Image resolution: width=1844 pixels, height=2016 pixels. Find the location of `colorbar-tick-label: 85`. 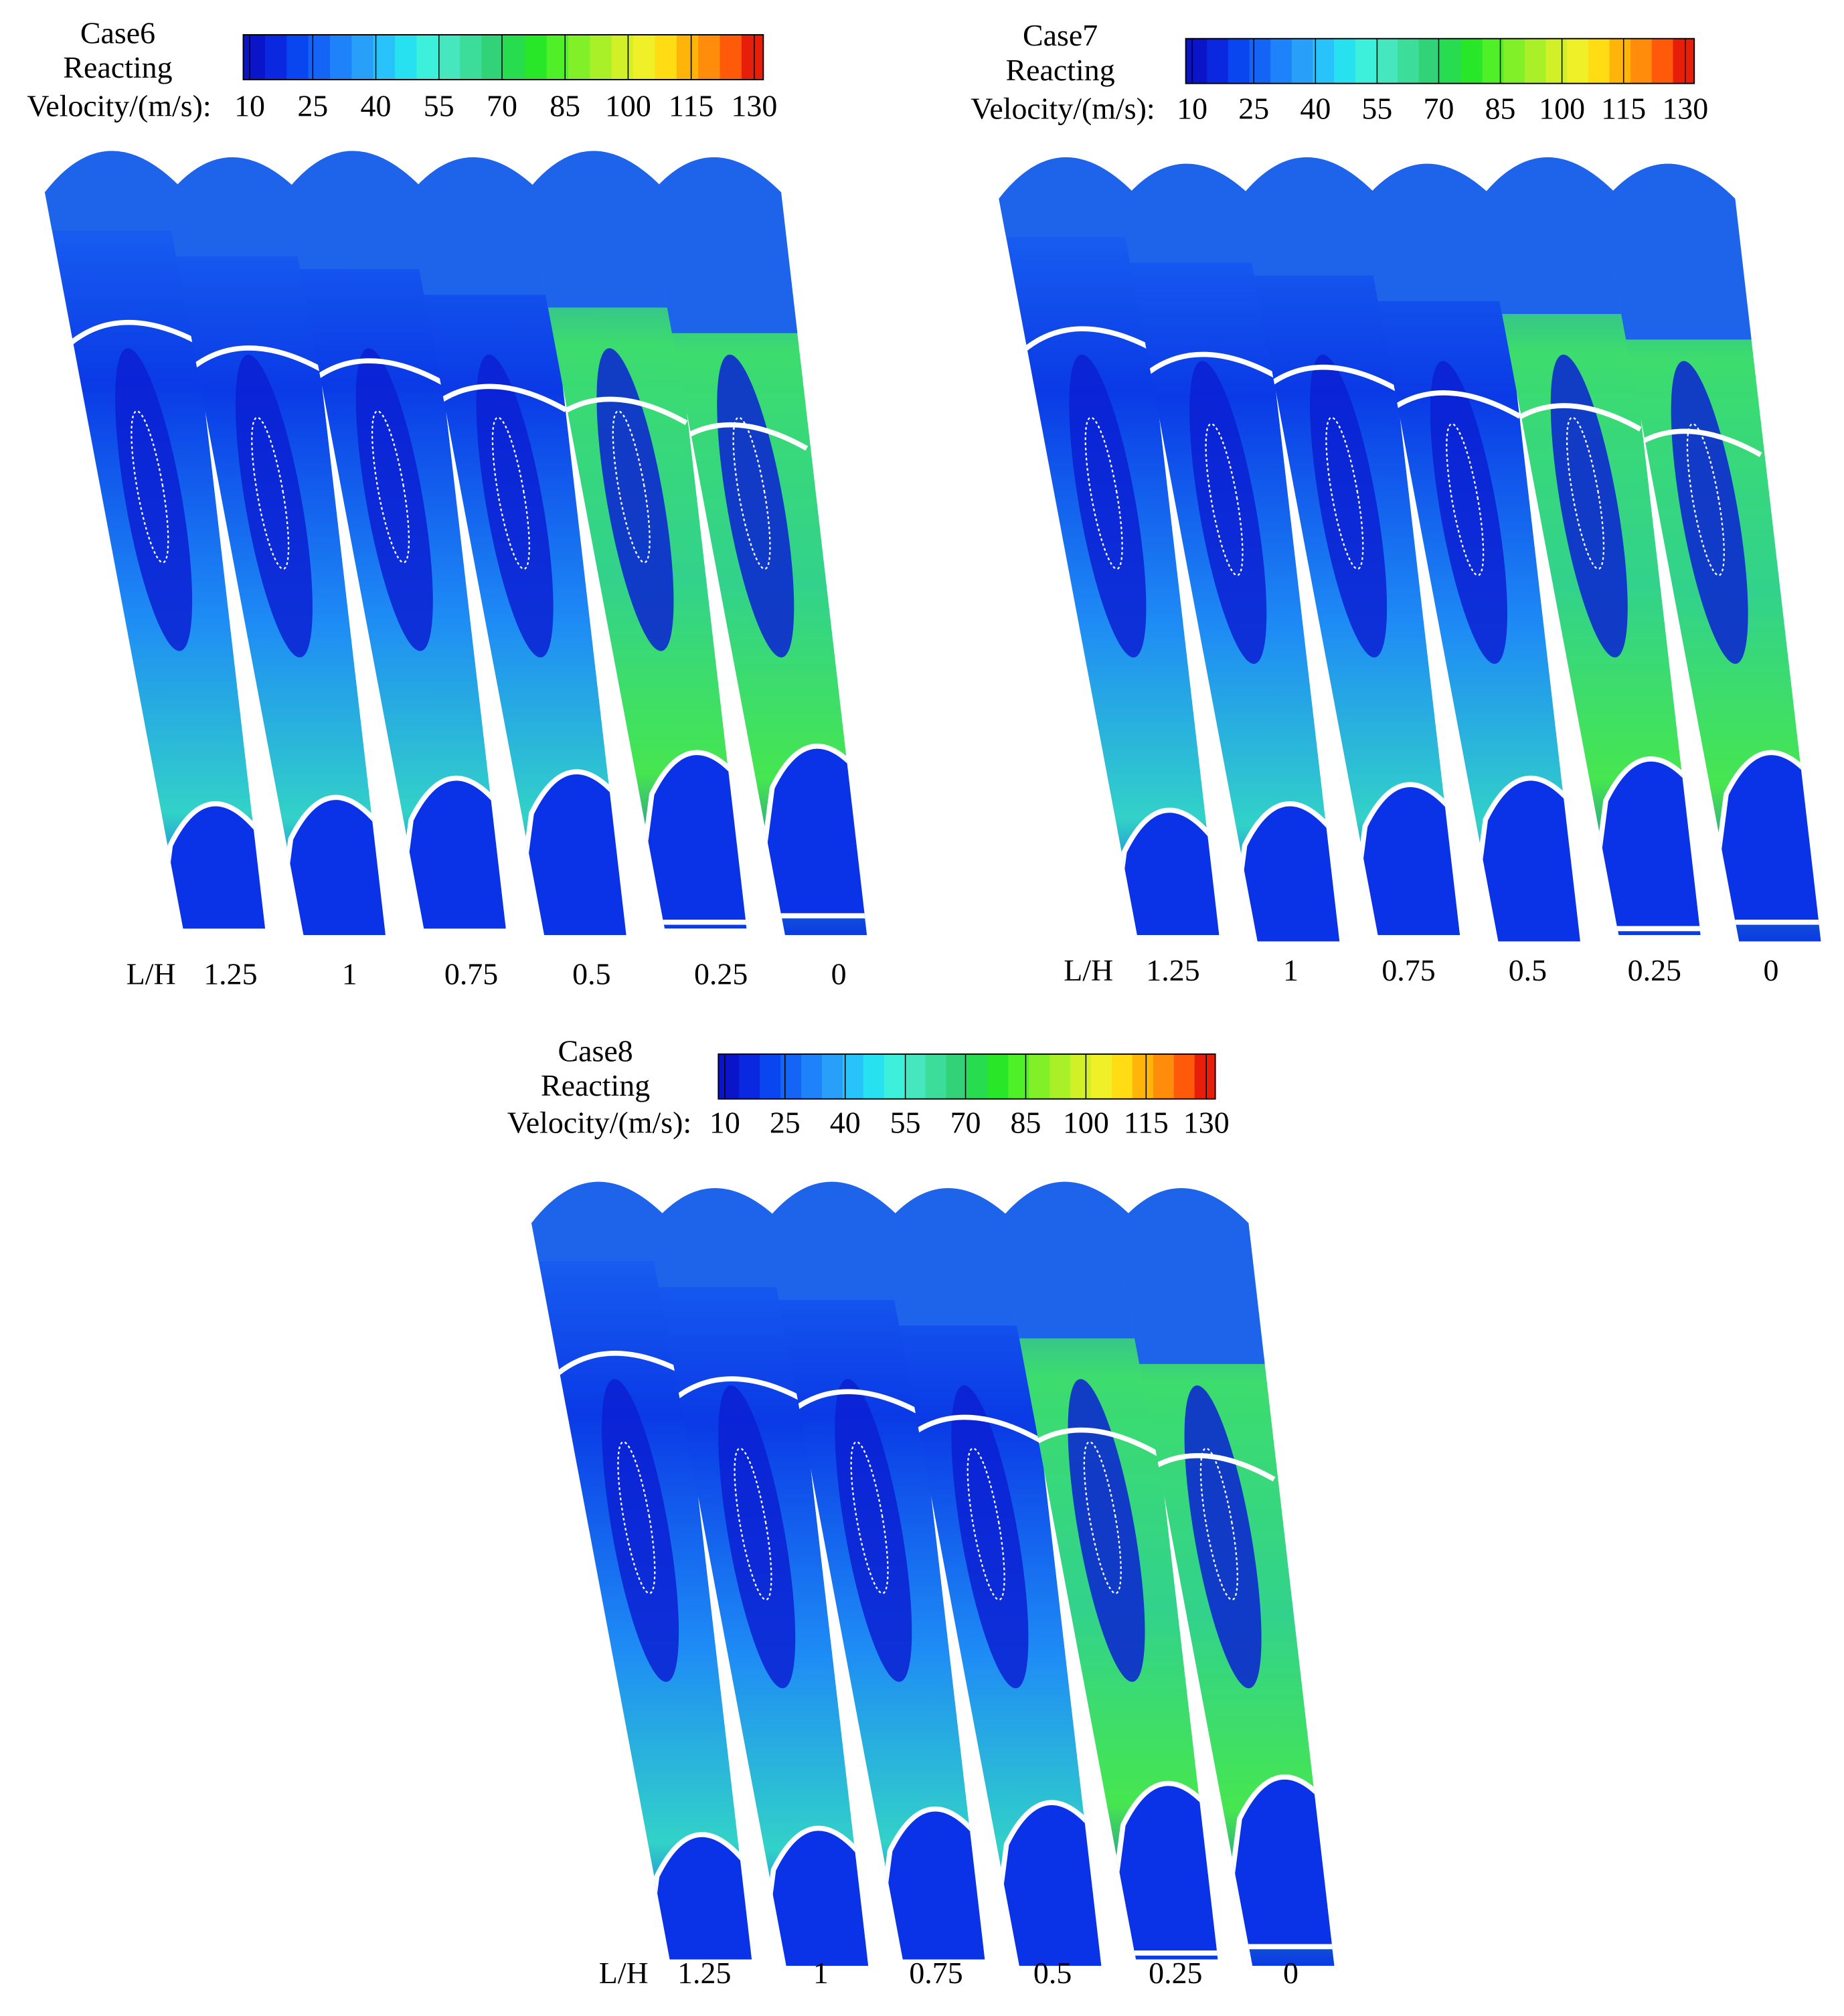

colorbar-tick-label: 85 is located at coordinates (1026, 1123).